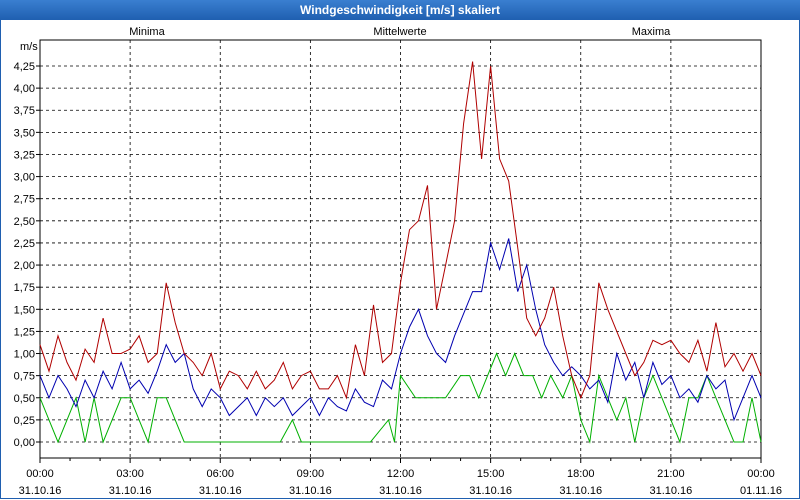 This screenshot has height=500, width=800. What do you see at coordinates (24, 222) in the screenshot?
I see `y-tick-label: 2,50` at bounding box center [24, 222].